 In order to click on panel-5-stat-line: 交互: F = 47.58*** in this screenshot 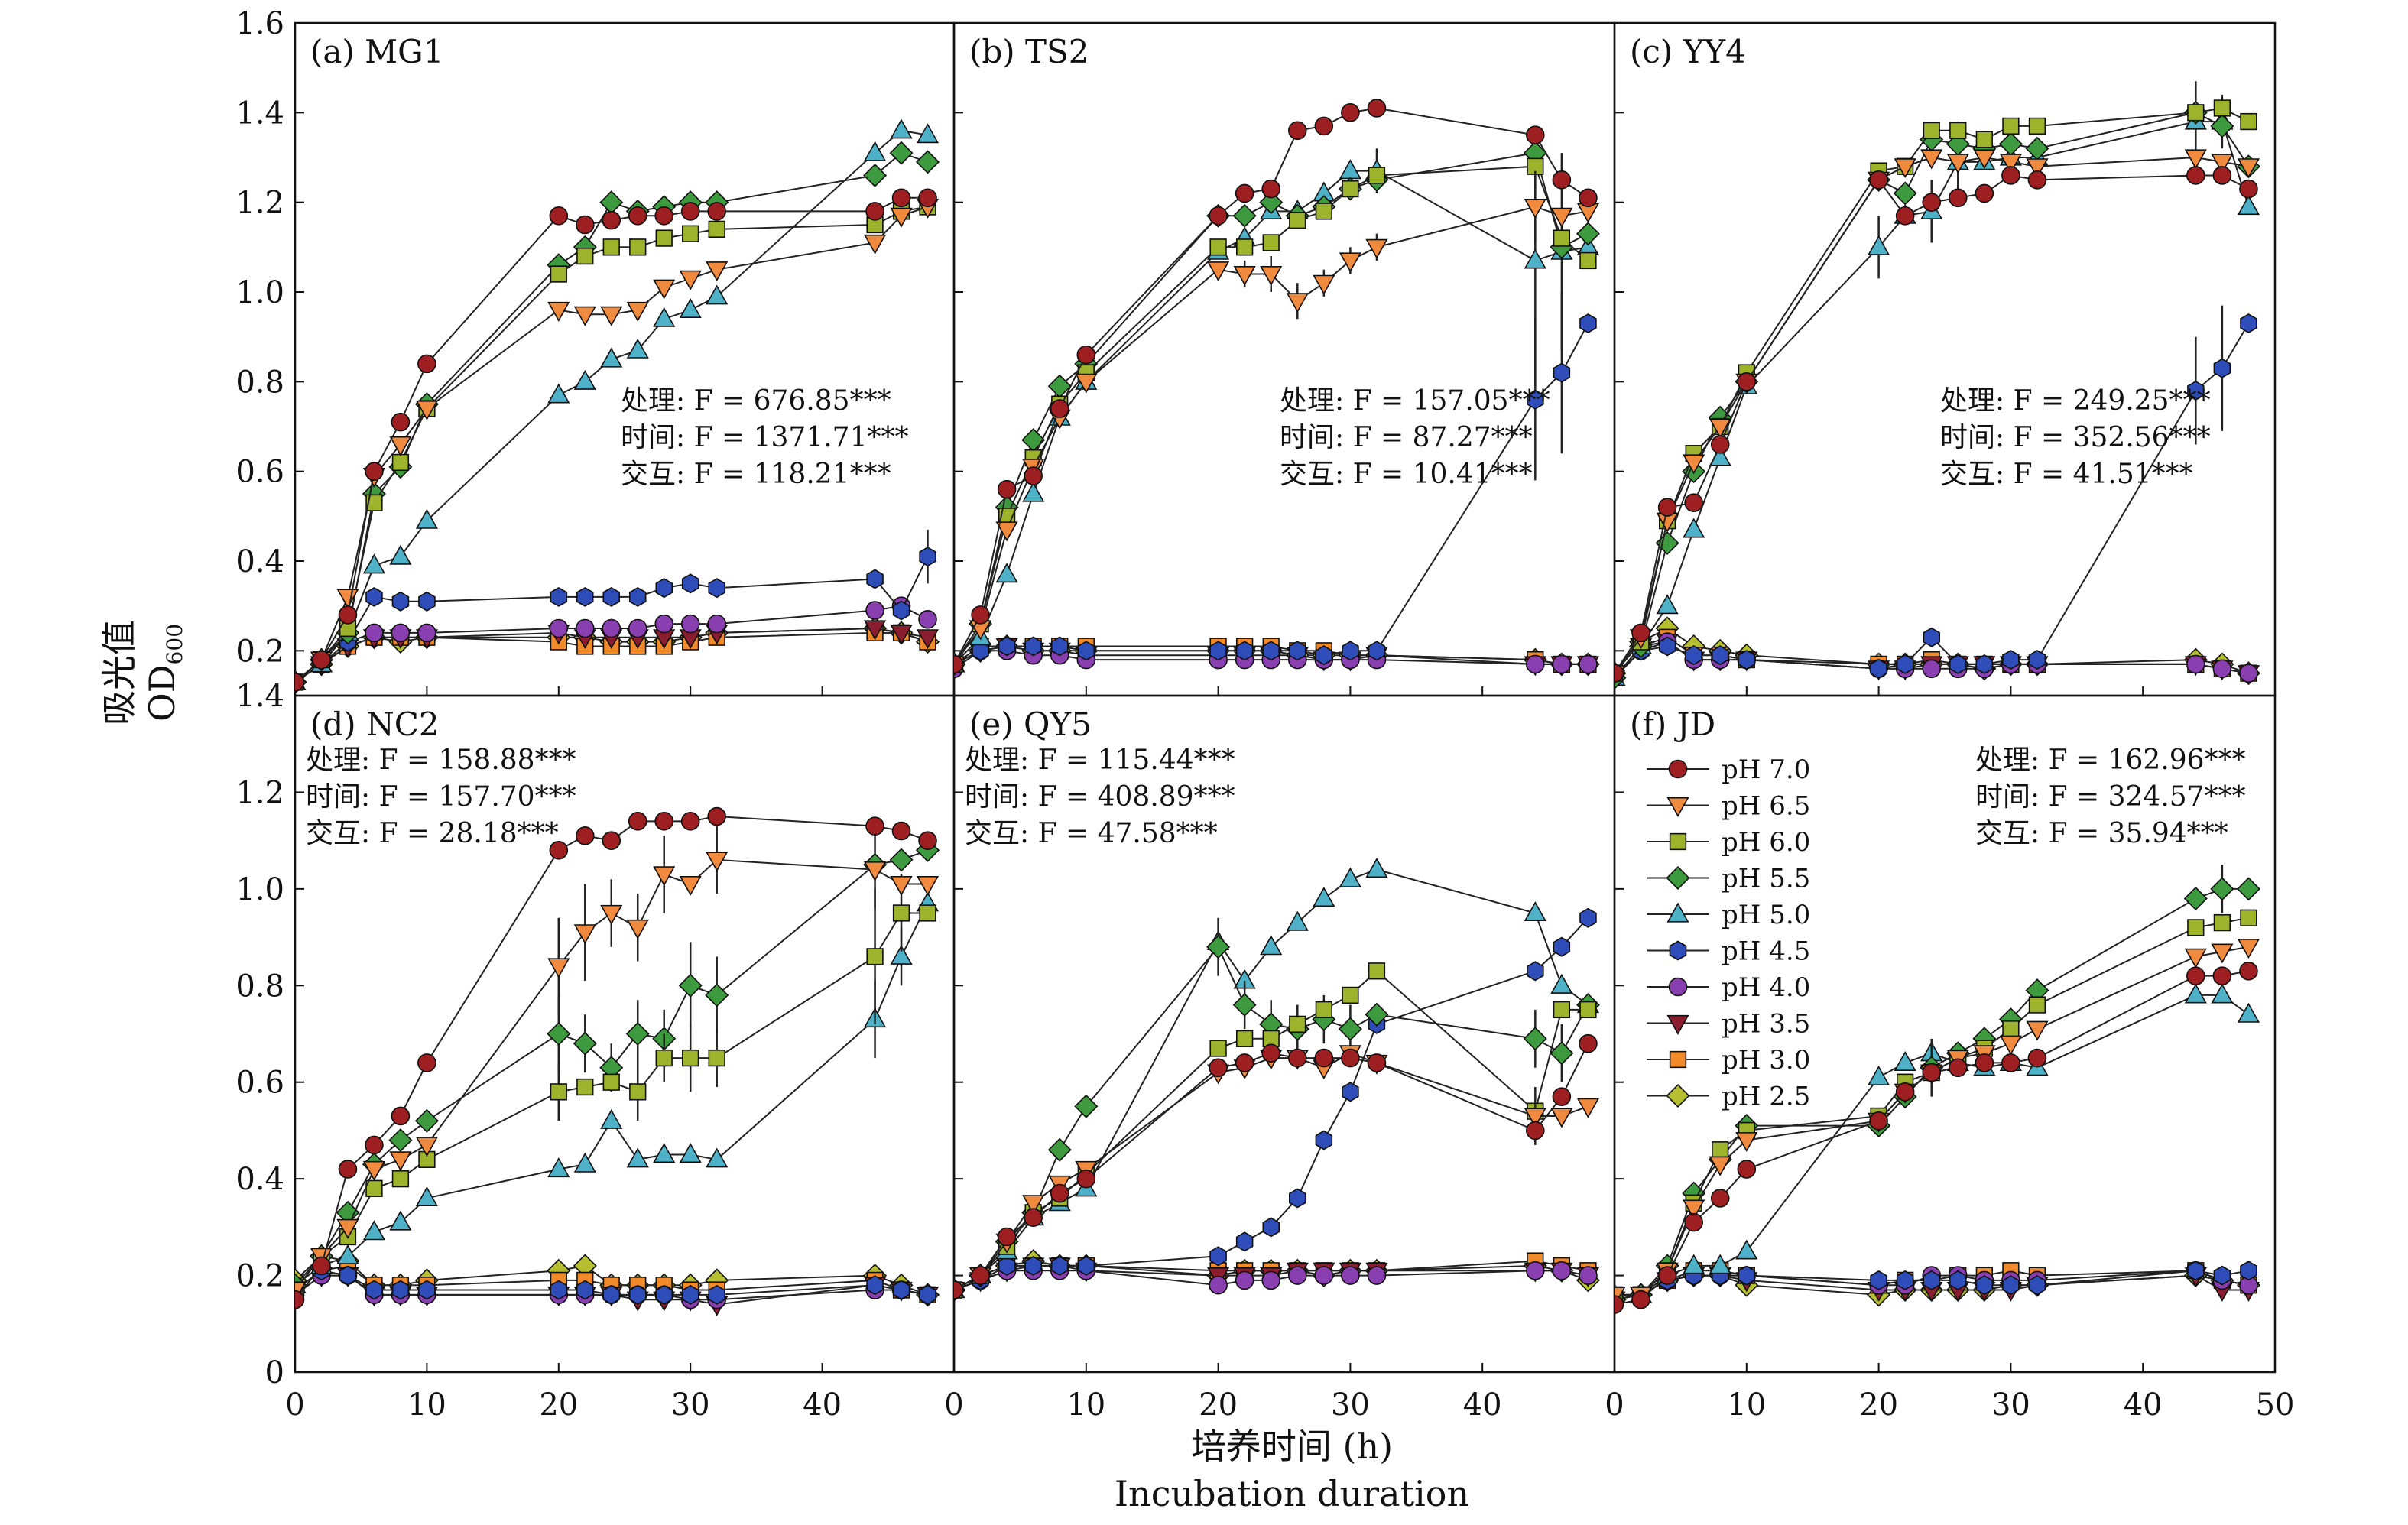, I will do `click(1092, 833)`.